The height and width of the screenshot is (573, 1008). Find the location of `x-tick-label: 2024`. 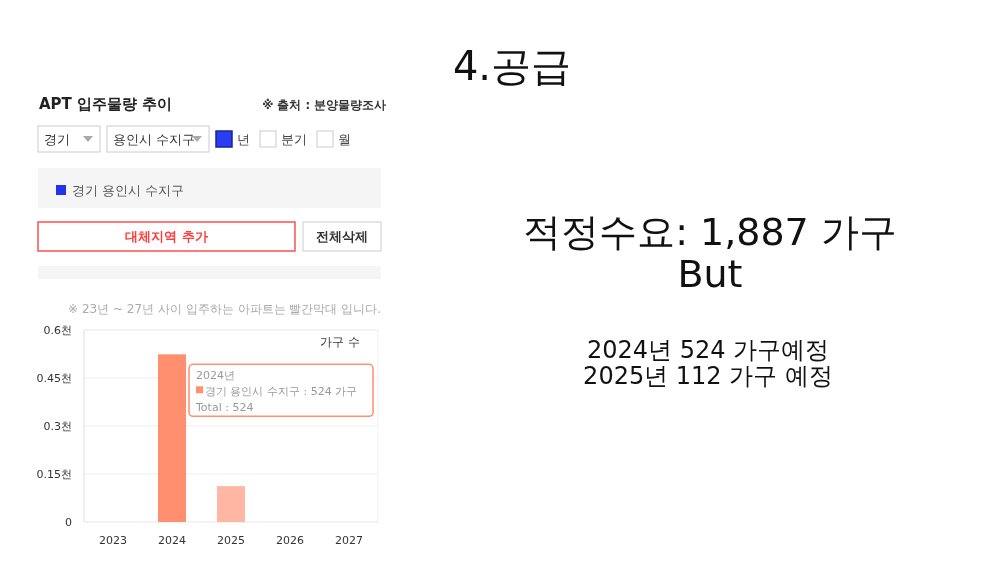

x-tick-label: 2024 is located at coordinates (172, 540).